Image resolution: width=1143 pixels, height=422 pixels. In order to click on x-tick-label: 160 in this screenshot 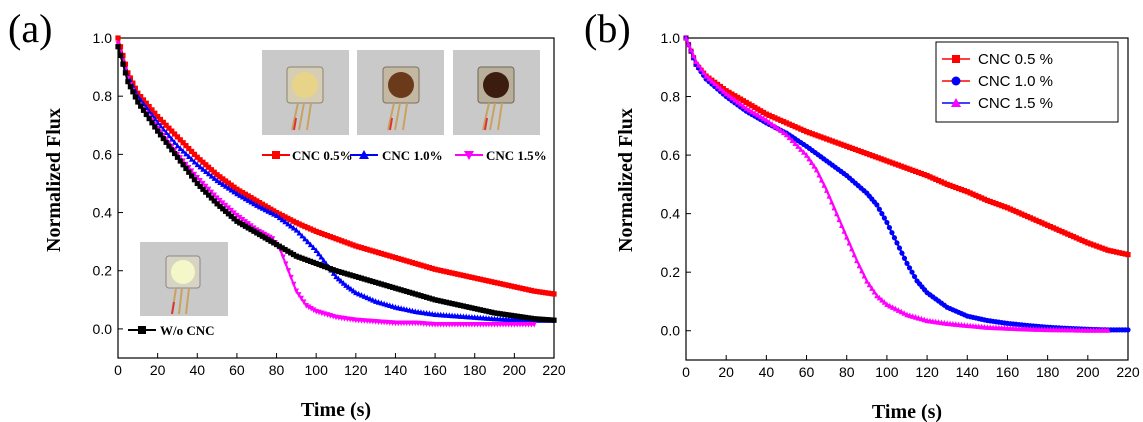, I will do `click(435, 370)`.